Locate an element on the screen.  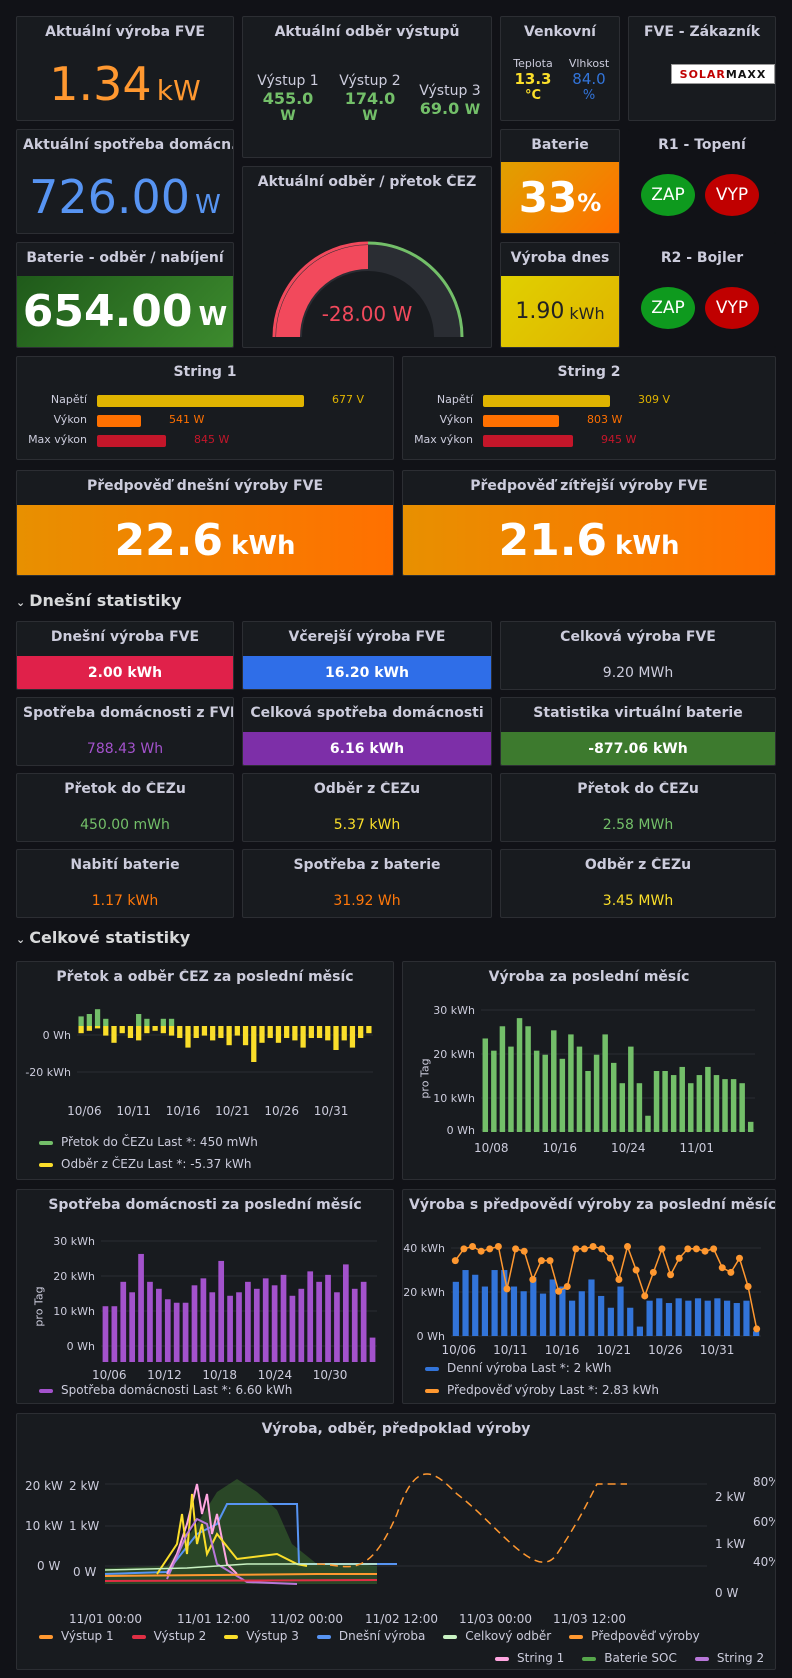
panel-title: Předpověď zítřejší výroby FVE is located at coordinates (589, 486).